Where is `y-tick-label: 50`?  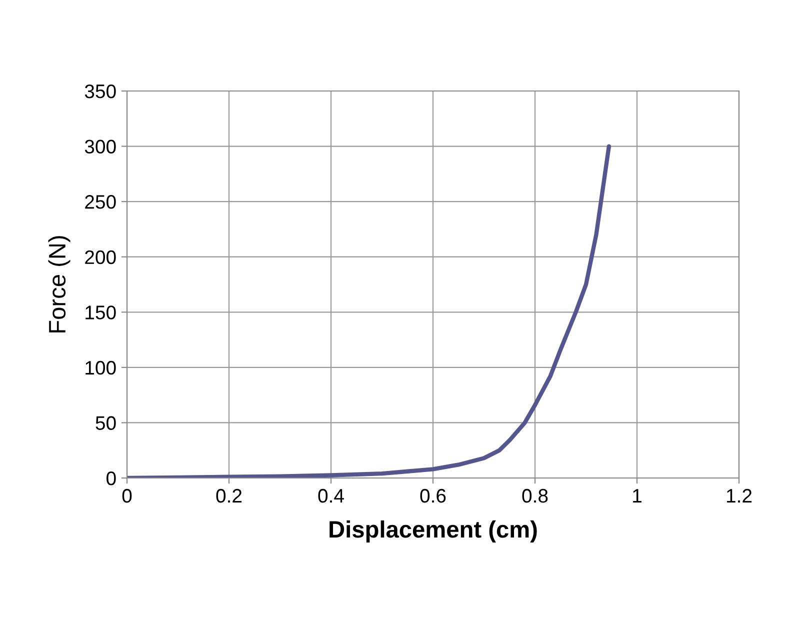
y-tick-label: 50 is located at coordinates (106, 423).